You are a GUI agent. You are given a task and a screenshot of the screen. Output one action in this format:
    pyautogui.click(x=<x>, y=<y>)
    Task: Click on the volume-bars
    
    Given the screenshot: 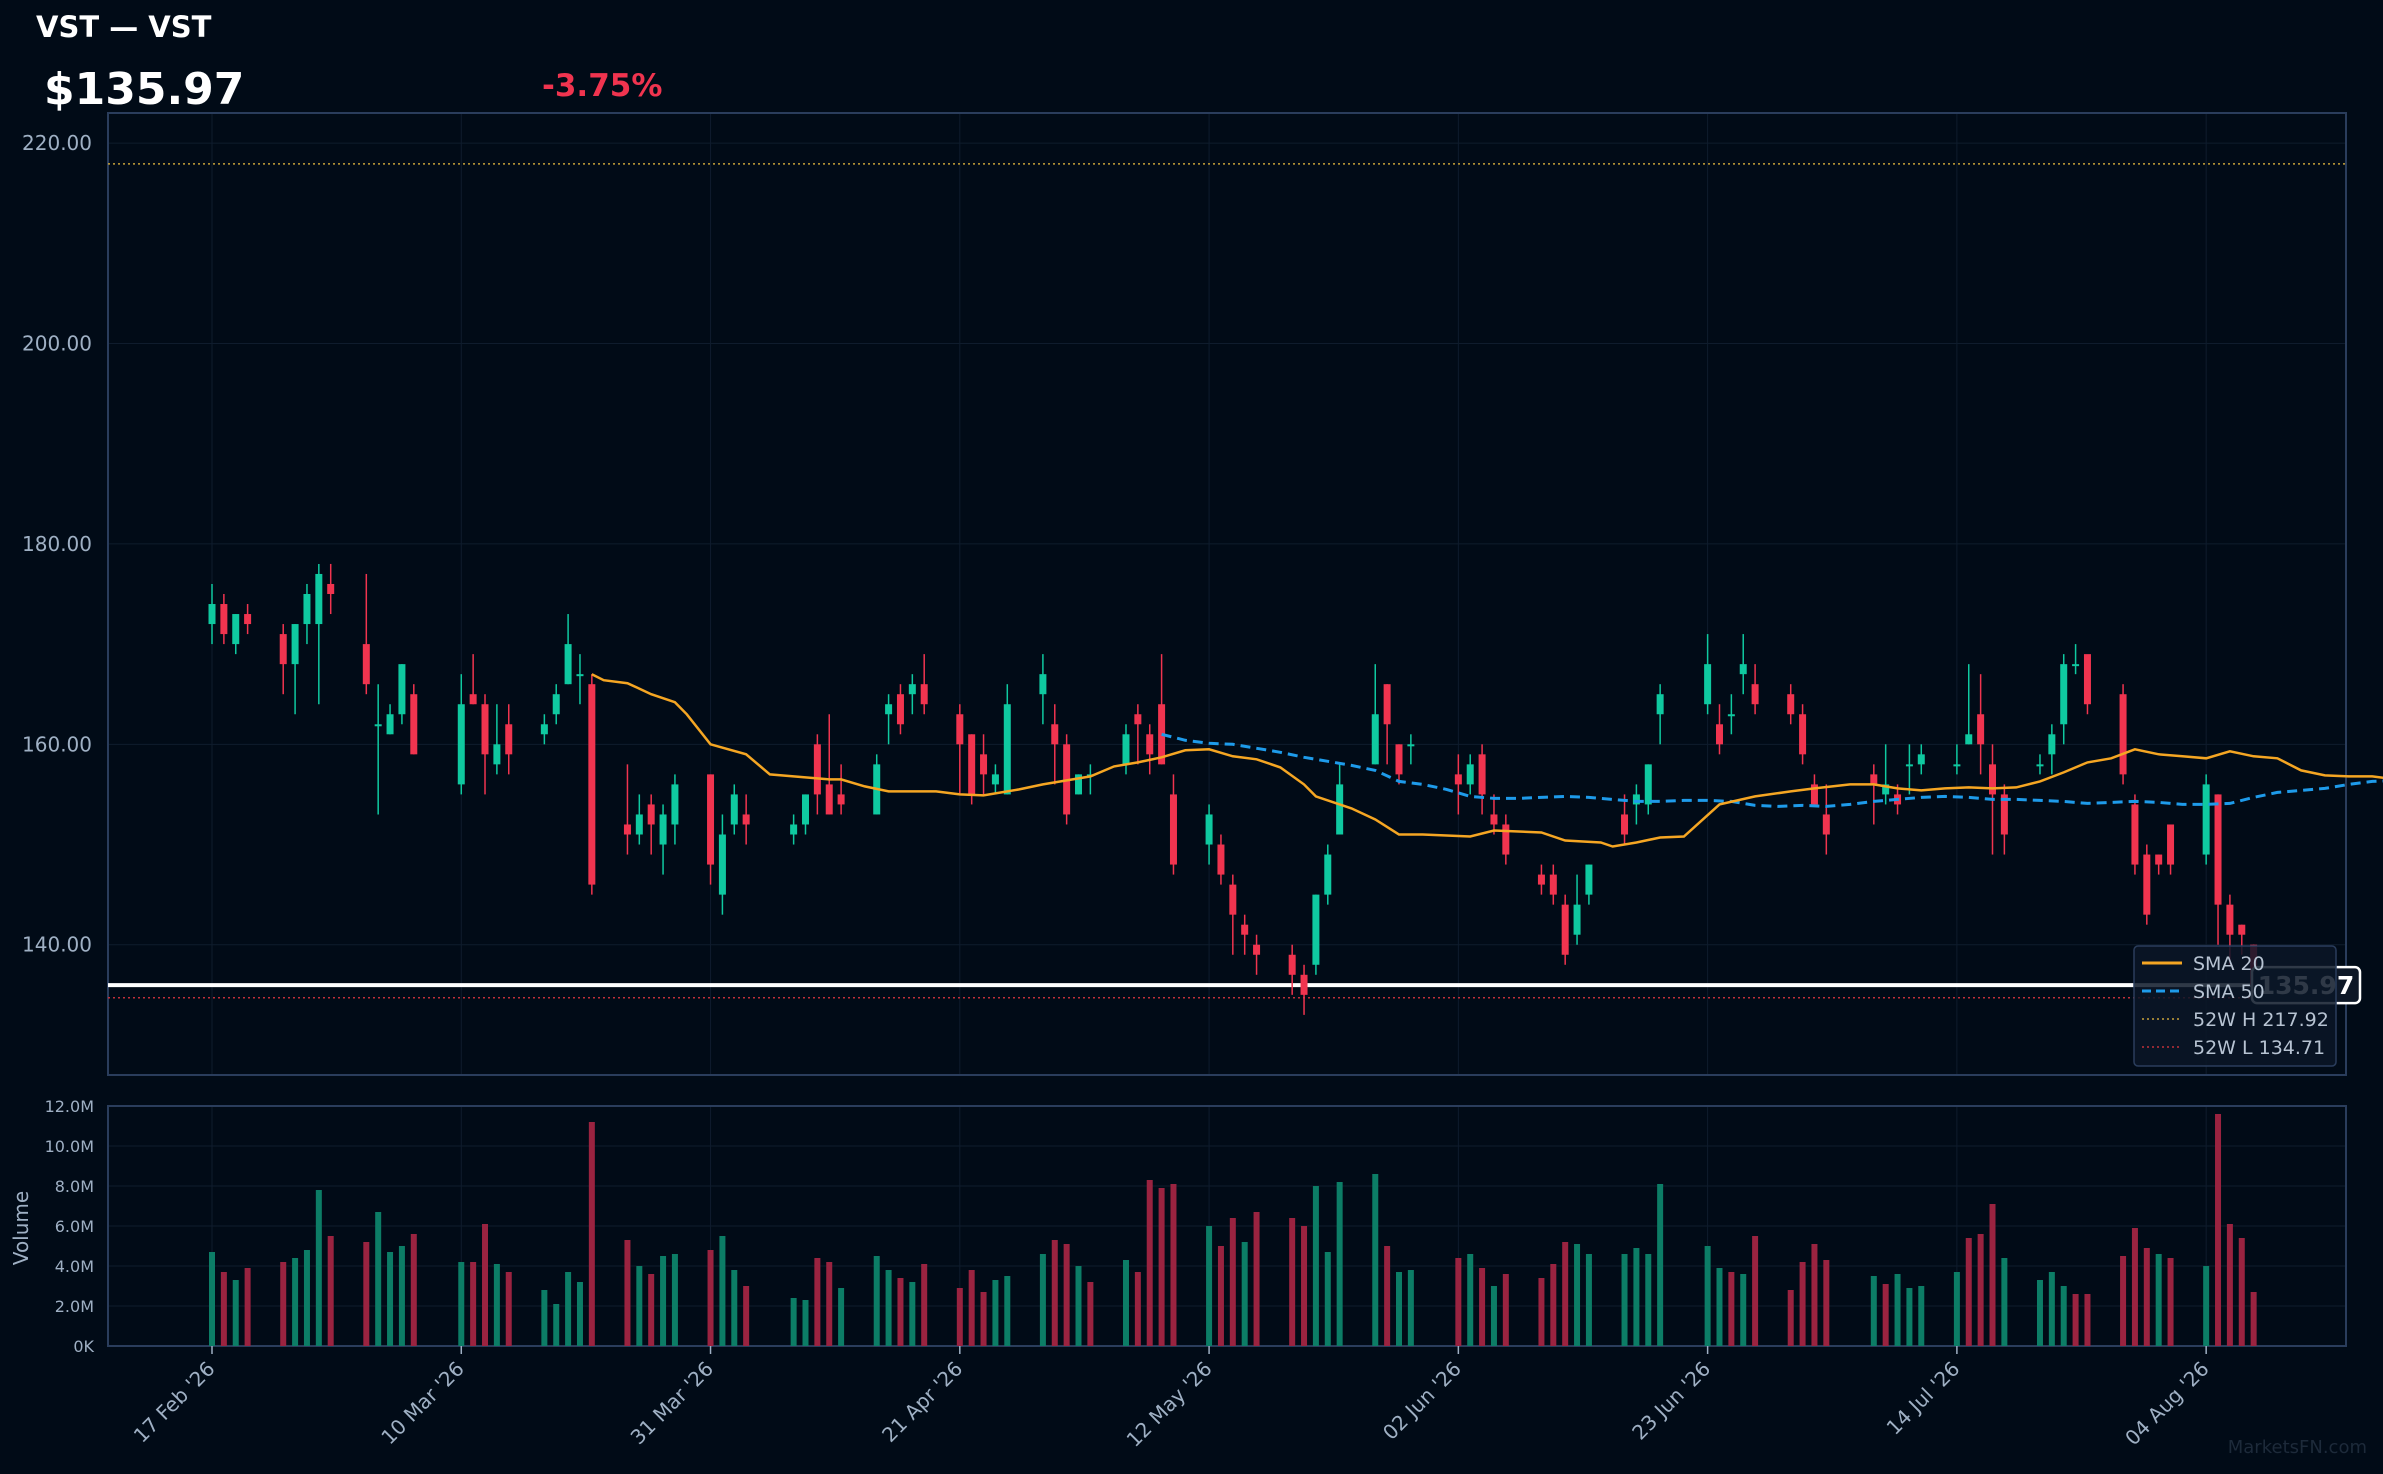 What is the action you would take?
    pyautogui.click(x=1233, y=1230)
    